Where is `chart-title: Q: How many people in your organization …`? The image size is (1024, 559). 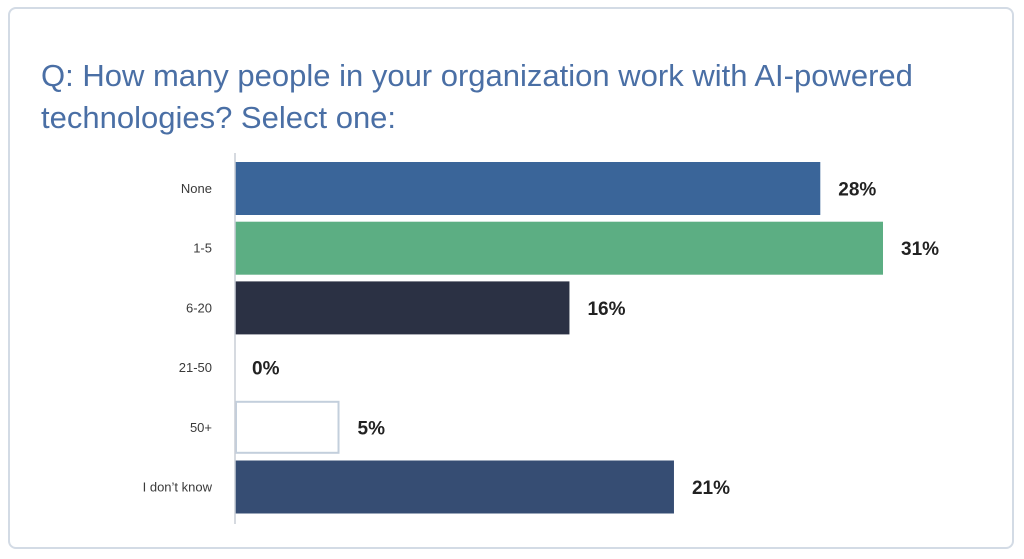
chart-title: Q: How many people in your organization … is located at coordinates (477, 96).